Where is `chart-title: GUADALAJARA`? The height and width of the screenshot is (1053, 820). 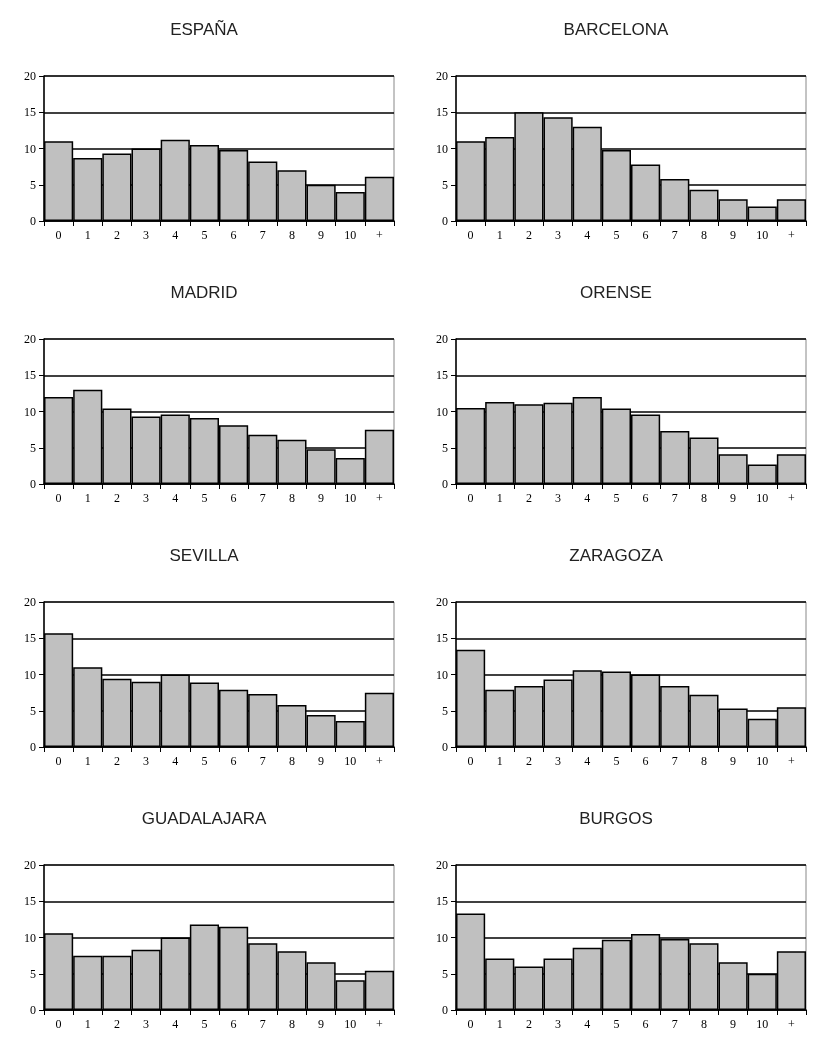 chart-title: GUADALAJARA is located at coordinates (204, 818).